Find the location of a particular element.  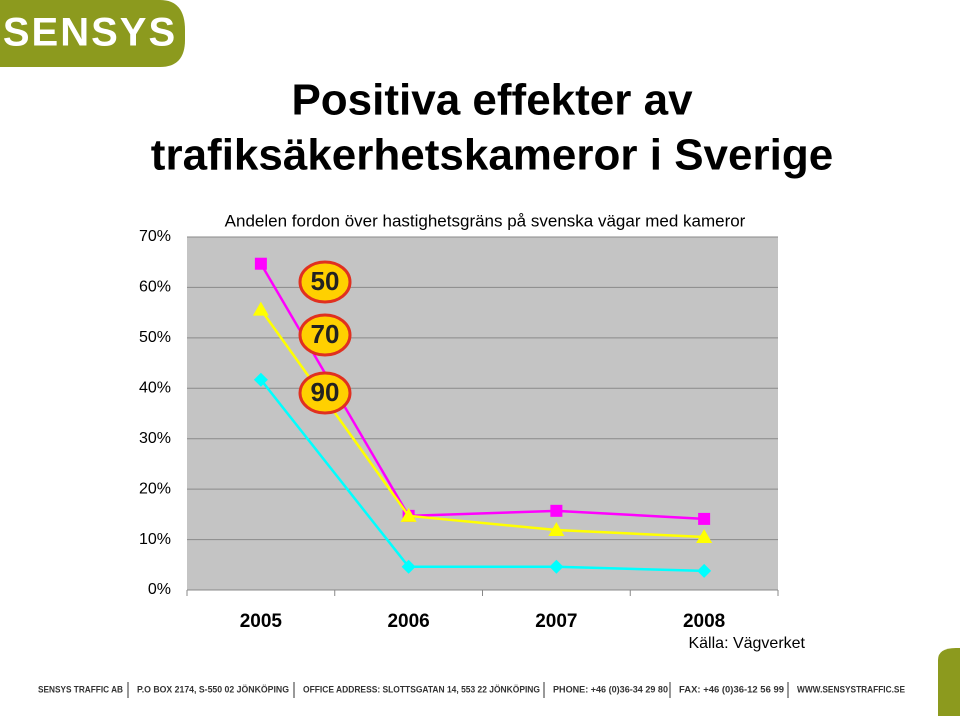

y-tick-label: 30% is located at coordinates (155, 438).